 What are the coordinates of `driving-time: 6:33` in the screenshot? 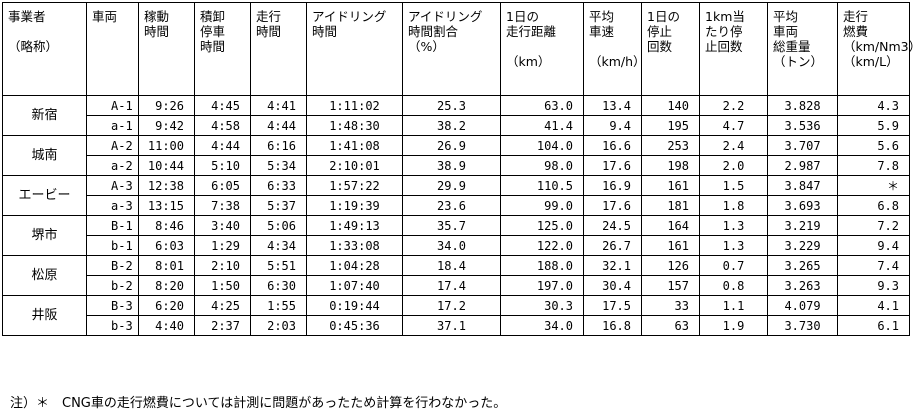 It's located at (278, 185).